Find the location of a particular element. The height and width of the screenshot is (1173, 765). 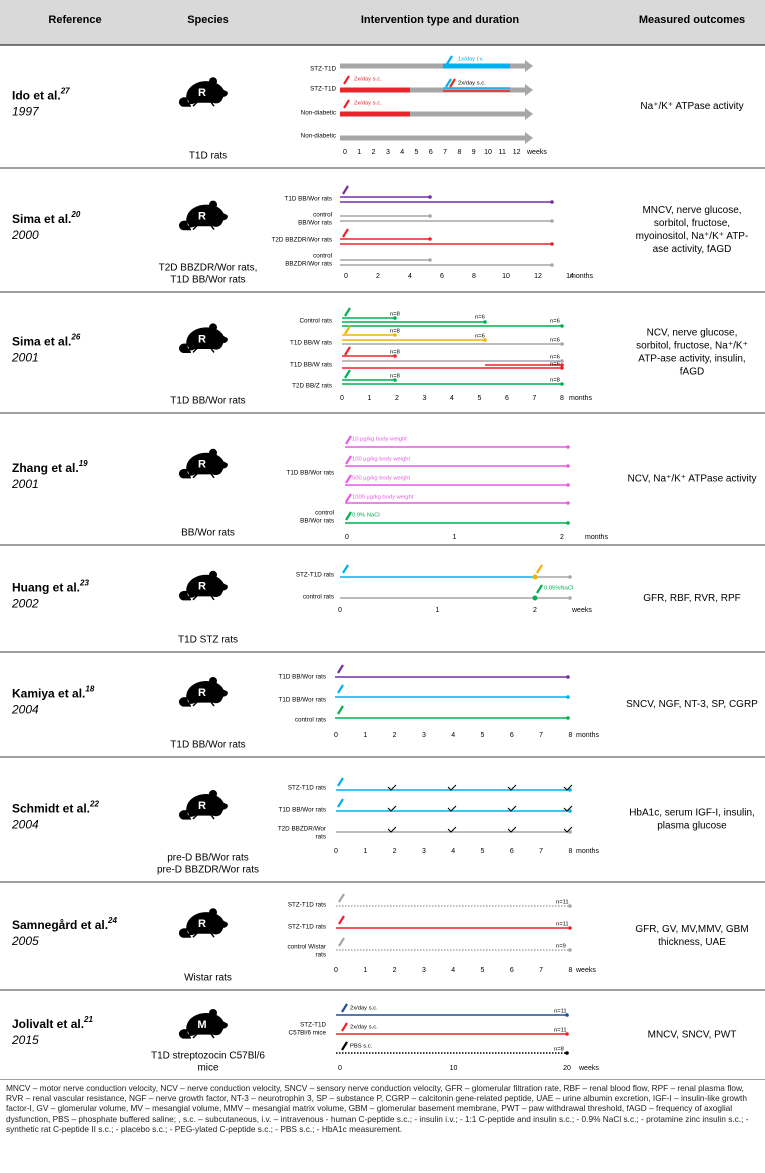

species: Wistar rats is located at coordinates (208, 978).